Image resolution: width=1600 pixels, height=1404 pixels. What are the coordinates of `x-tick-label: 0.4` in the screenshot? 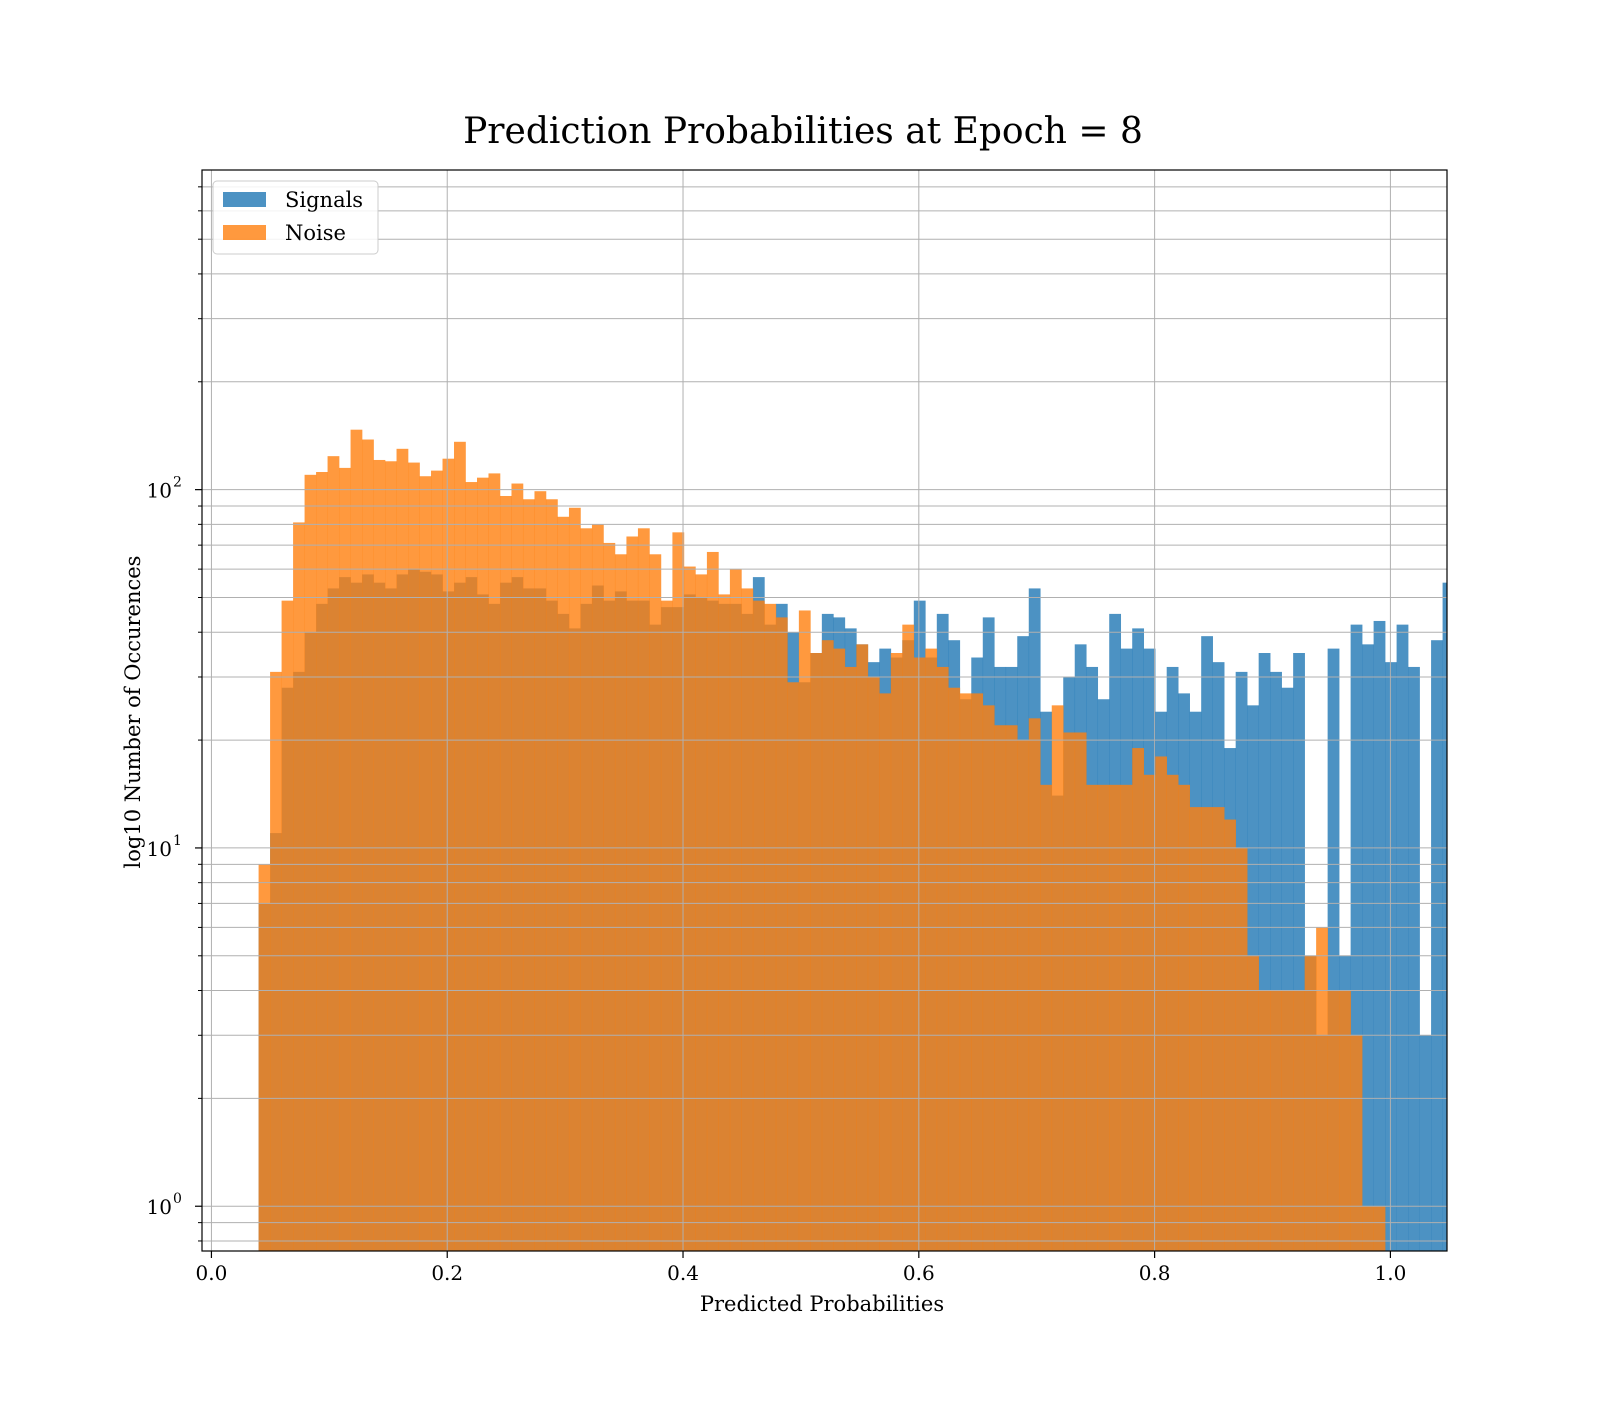 It's located at (683, 1273).